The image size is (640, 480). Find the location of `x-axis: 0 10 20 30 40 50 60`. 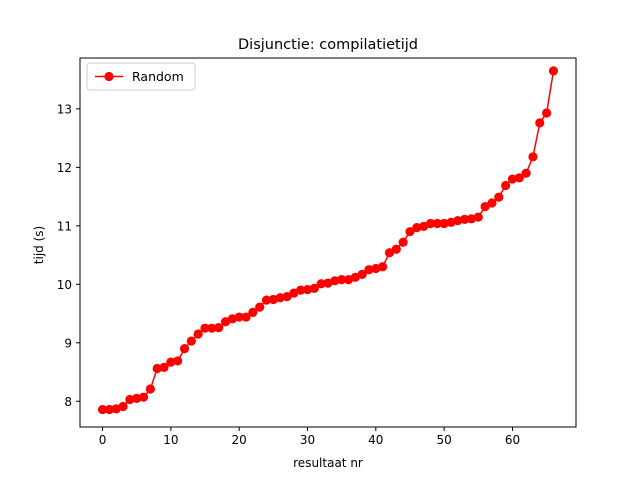

x-axis: 0 10 20 30 40 50 60 is located at coordinates (309, 437).